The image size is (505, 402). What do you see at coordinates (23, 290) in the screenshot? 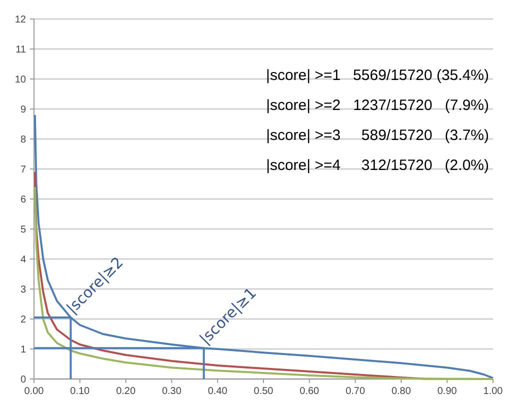
I see `y-tick-label: 3` at bounding box center [23, 290].